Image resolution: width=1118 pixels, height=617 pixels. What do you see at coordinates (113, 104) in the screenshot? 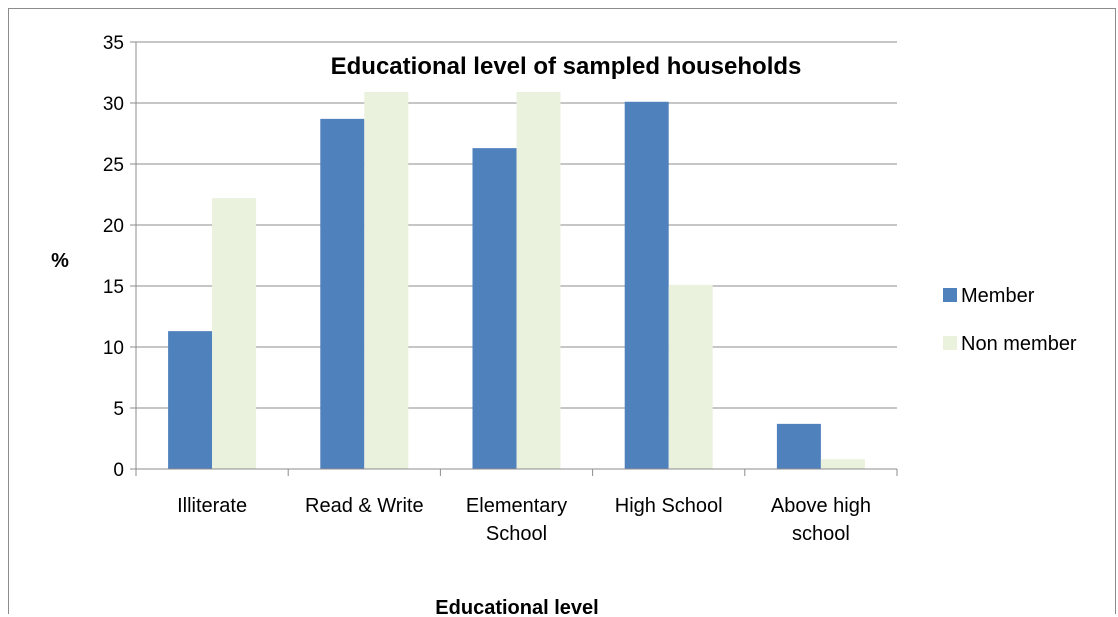
I see `y-tick-label: 30` at bounding box center [113, 104].